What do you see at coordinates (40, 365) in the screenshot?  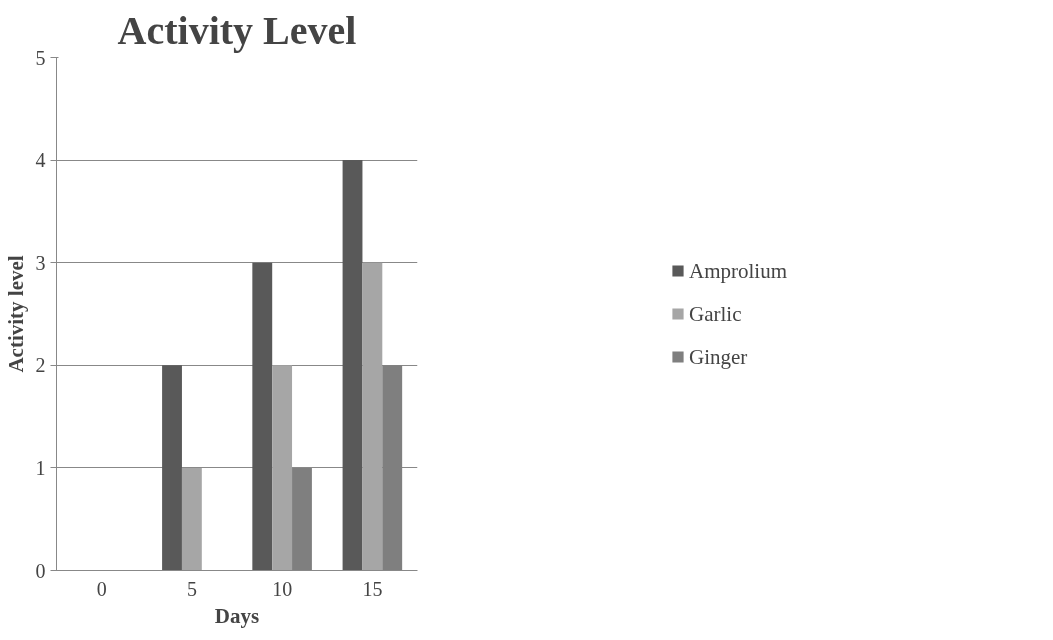 I see `y-tick-label: 2` at bounding box center [40, 365].